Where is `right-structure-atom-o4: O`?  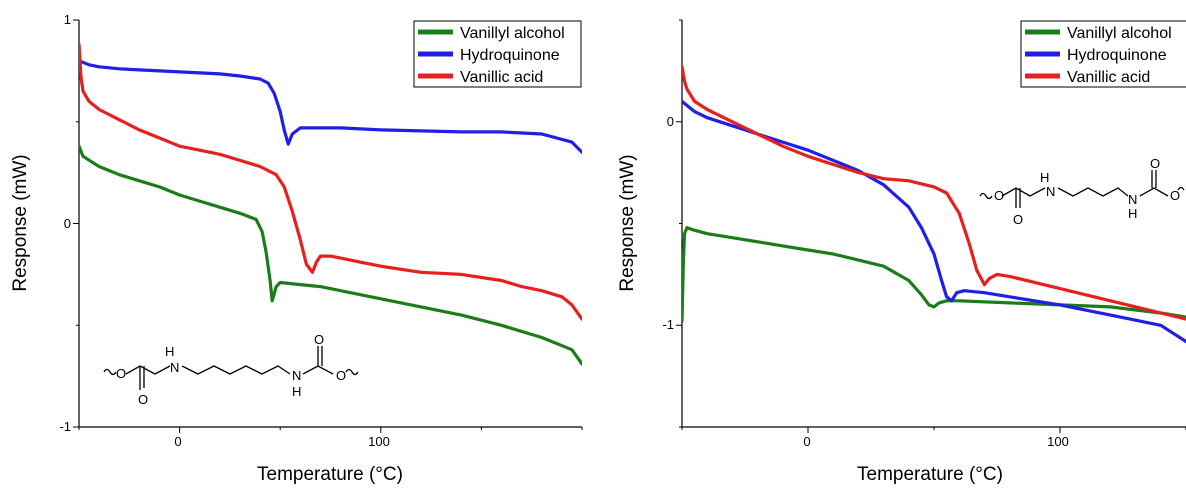
right-structure-atom-o4: O is located at coordinates (1175, 195).